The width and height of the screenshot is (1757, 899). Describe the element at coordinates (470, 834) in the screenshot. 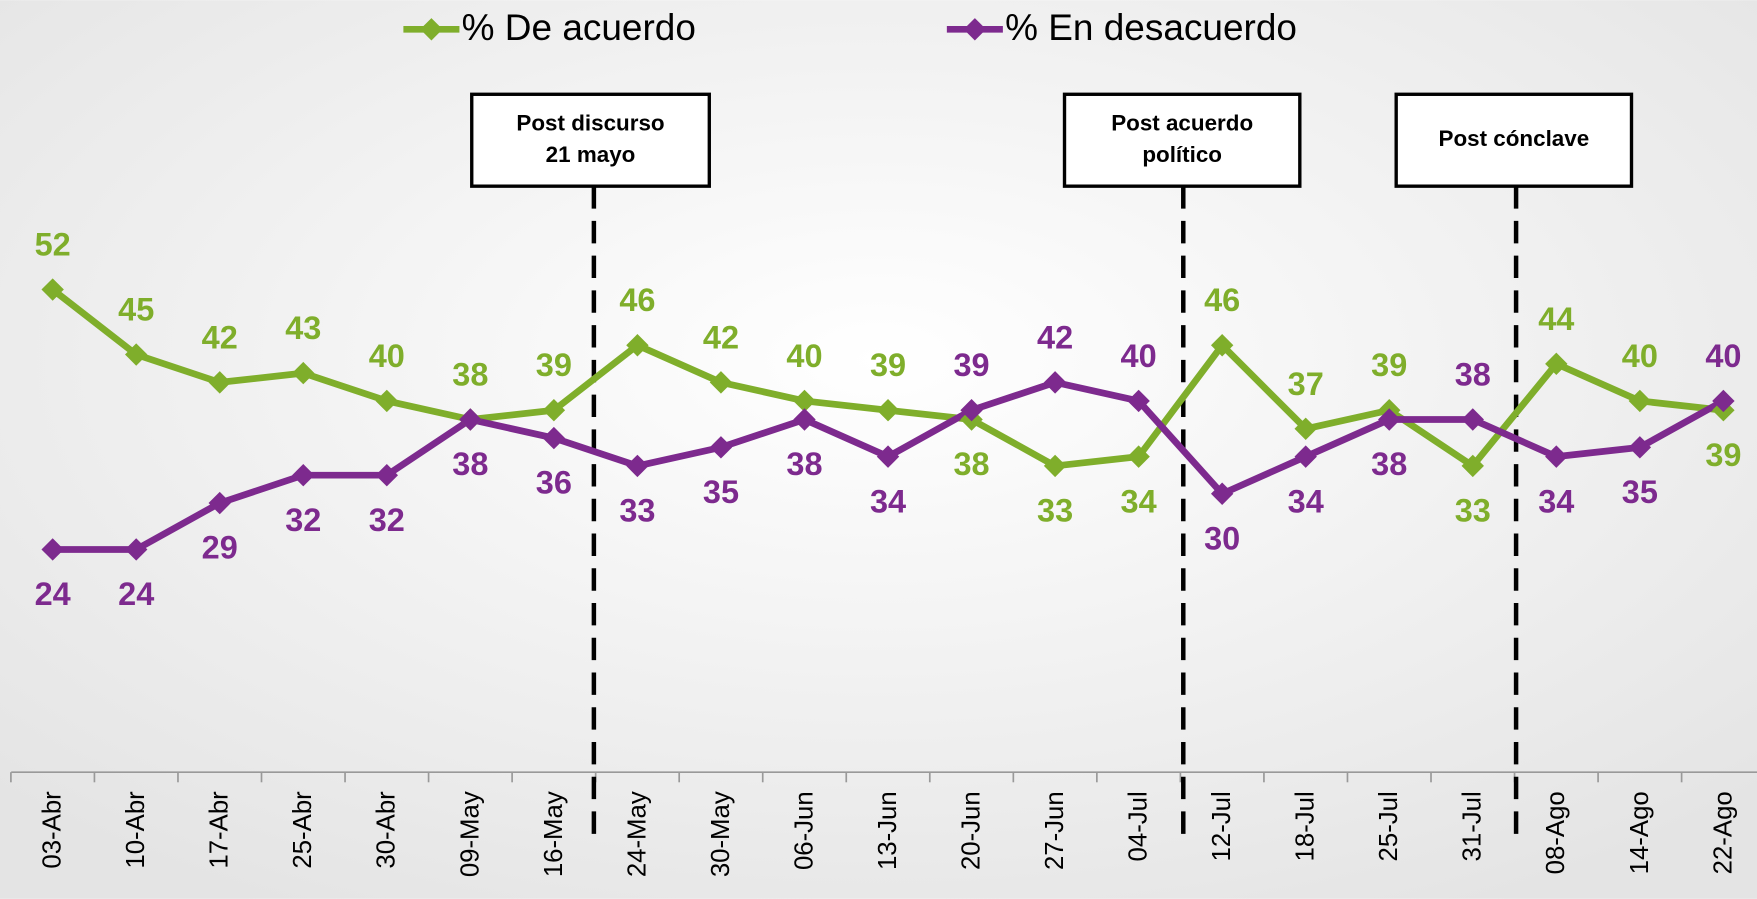

I see `x-tick-label: 09-May` at that location.